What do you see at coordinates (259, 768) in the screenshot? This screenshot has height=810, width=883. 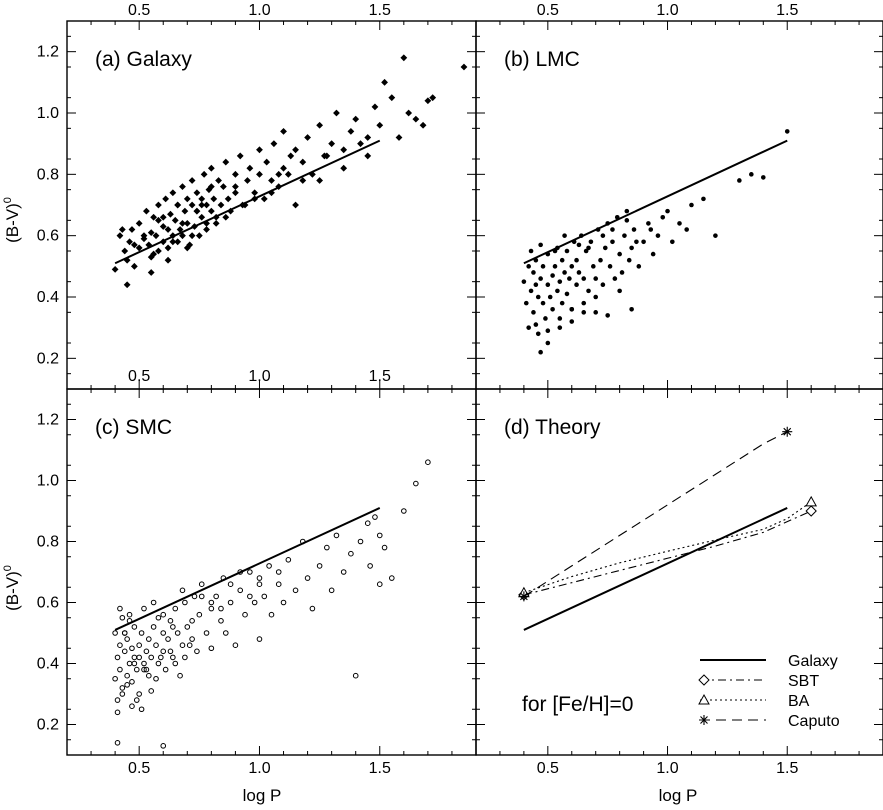 I see `x-tick-label-bottom: 1.0` at bounding box center [259, 768].